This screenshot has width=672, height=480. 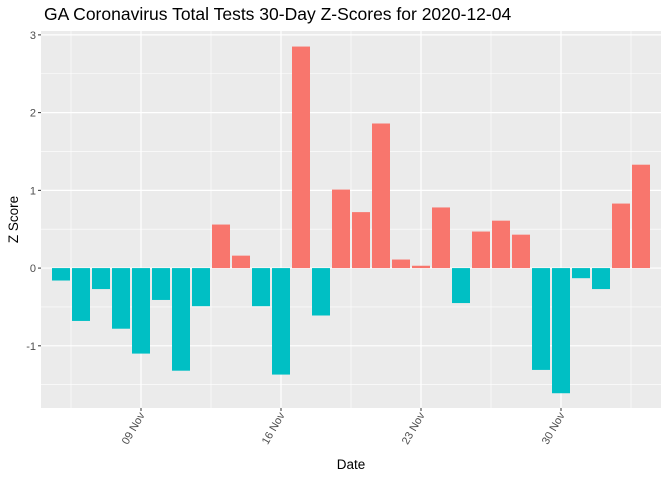 I want to click on y-tick-label: 1, so click(x=33, y=191).